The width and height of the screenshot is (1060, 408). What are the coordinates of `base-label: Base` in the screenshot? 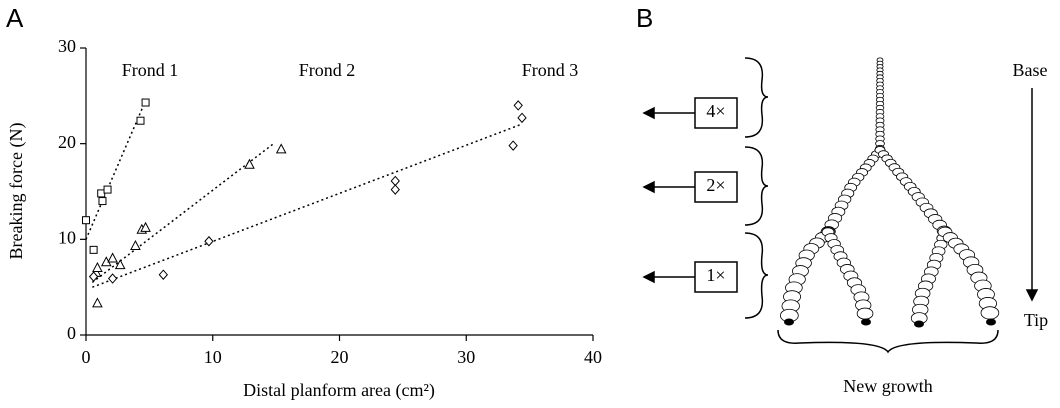 It's located at (1030, 70).